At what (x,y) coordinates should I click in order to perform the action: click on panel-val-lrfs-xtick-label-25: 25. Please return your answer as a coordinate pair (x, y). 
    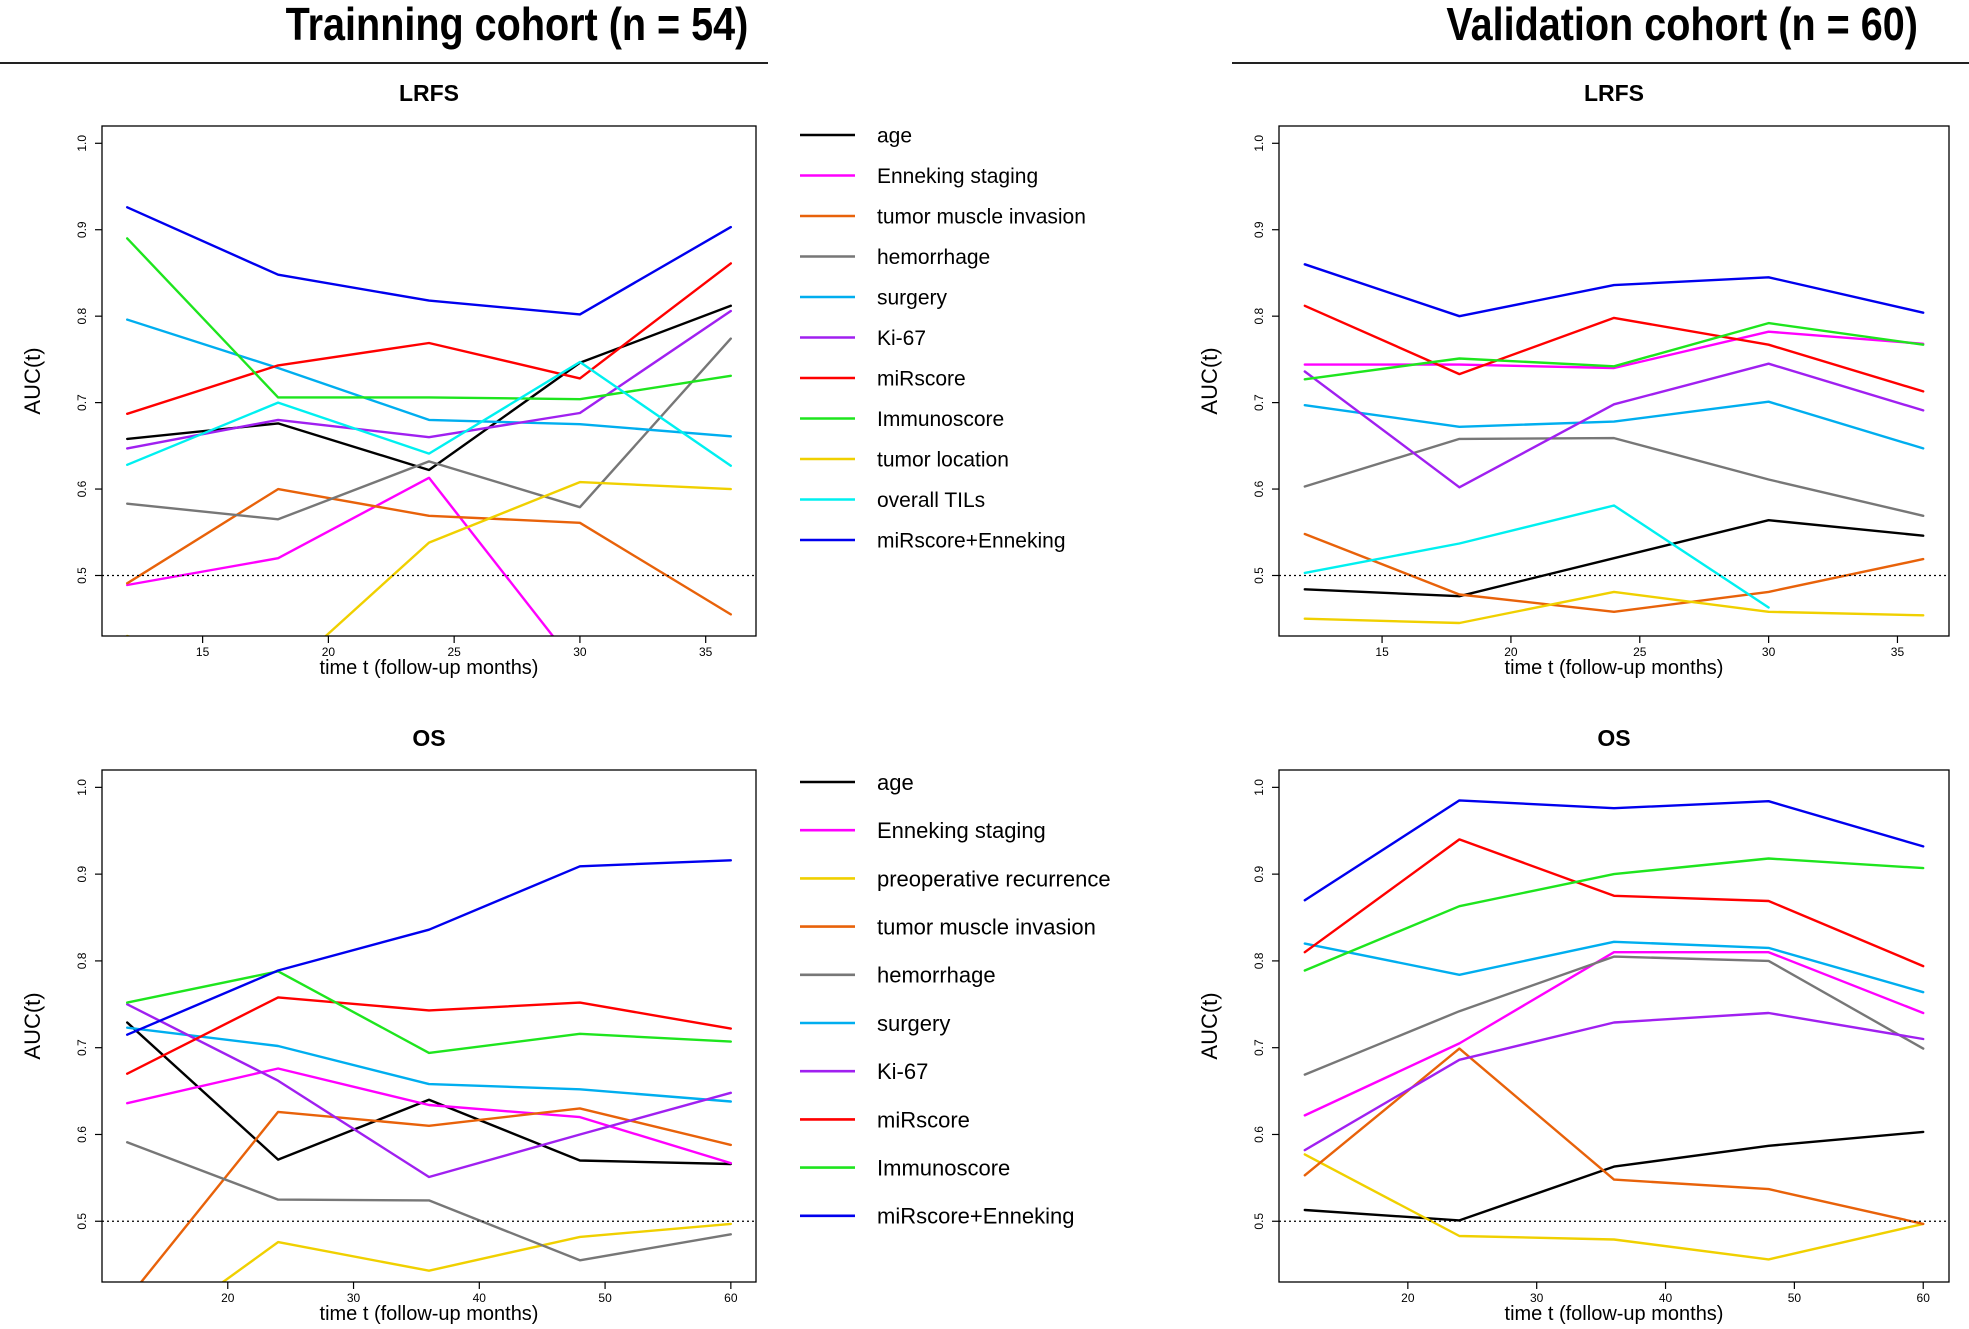
    Looking at the image, I should click on (1640, 652).